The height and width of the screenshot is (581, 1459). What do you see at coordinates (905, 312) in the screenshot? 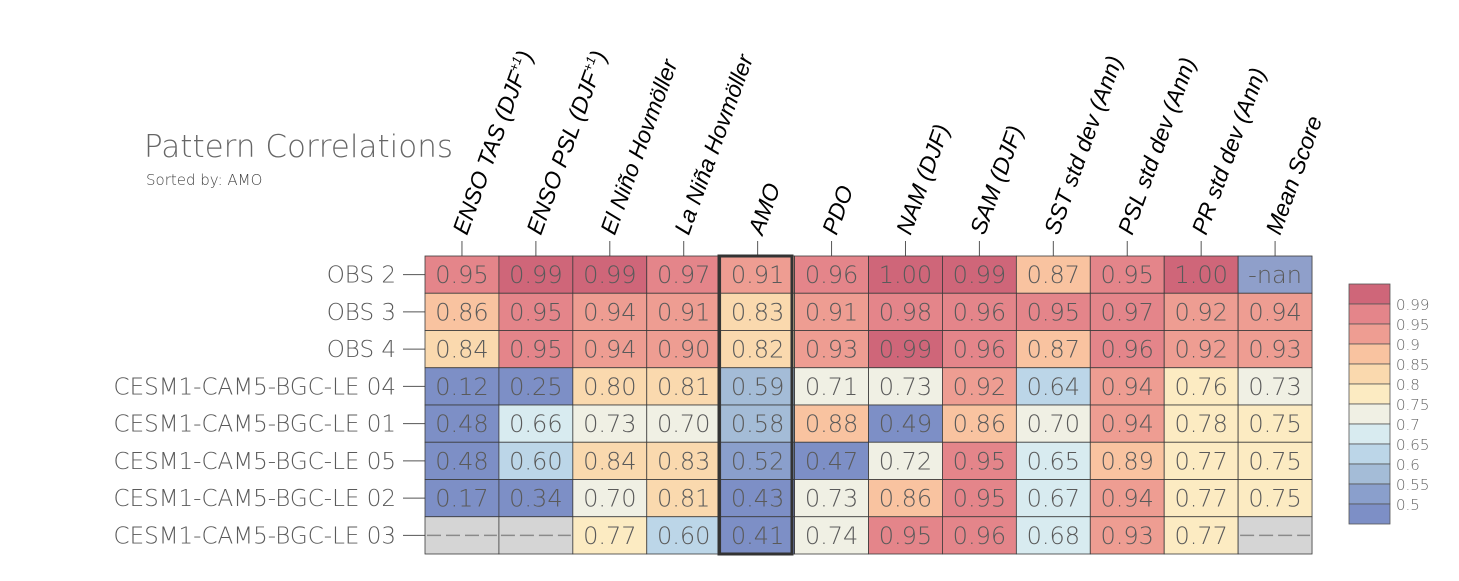
I see `cell-value: 0.98` at bounding box center [905, 312].